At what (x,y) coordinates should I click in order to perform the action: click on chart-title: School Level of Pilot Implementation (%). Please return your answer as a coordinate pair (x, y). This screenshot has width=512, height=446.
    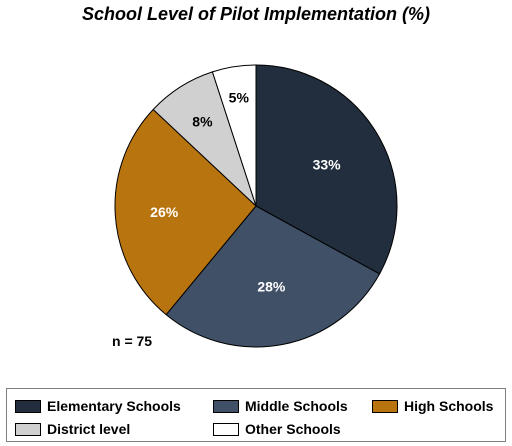
    Looking at the image, I should click on (256, 14).